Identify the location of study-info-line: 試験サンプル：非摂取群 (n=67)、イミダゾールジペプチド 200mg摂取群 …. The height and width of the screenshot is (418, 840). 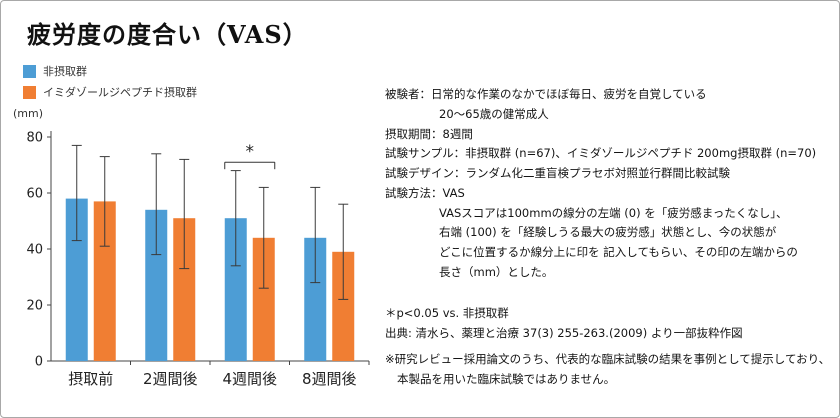
(601, 153).